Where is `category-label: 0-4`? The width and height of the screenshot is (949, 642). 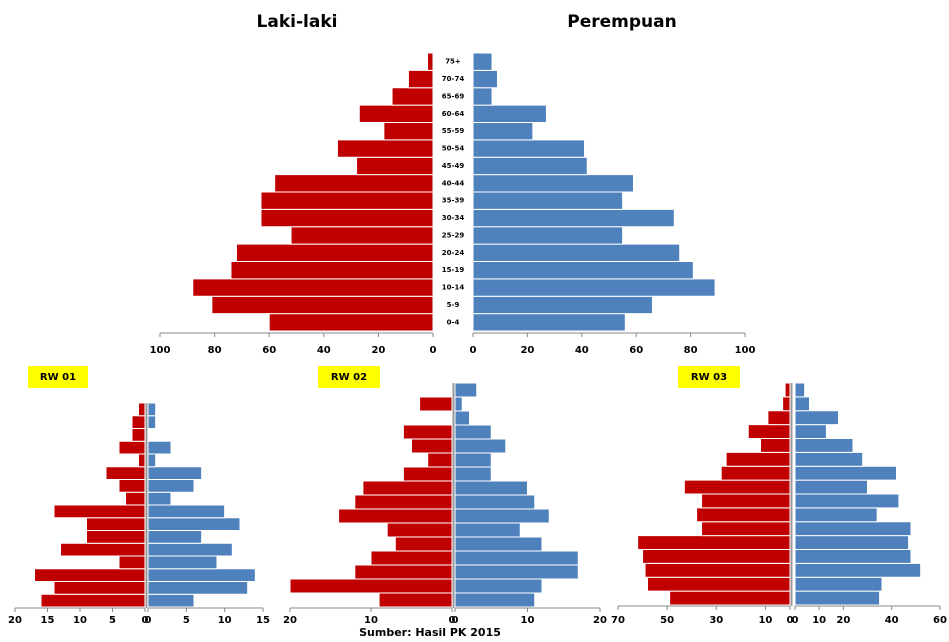
category-label: 0-4 is located at coordinates (453, 322).